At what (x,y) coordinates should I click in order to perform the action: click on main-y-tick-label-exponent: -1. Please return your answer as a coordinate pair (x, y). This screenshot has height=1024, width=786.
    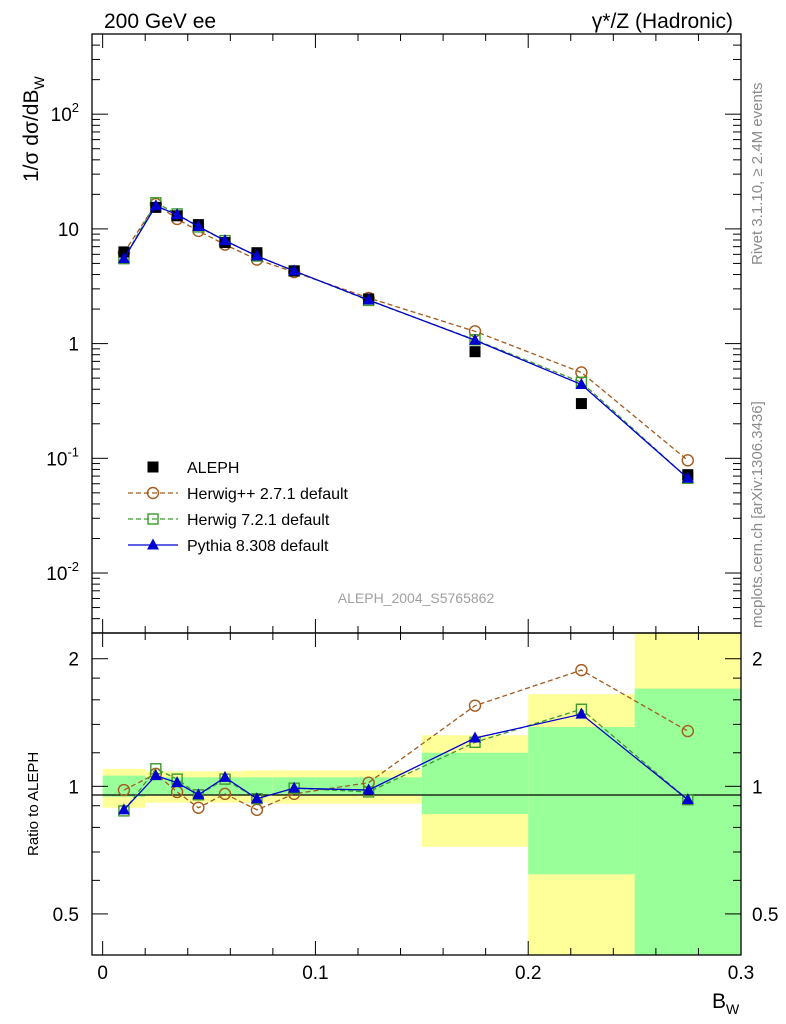
    Looking at the image, I should click on (73, 451).